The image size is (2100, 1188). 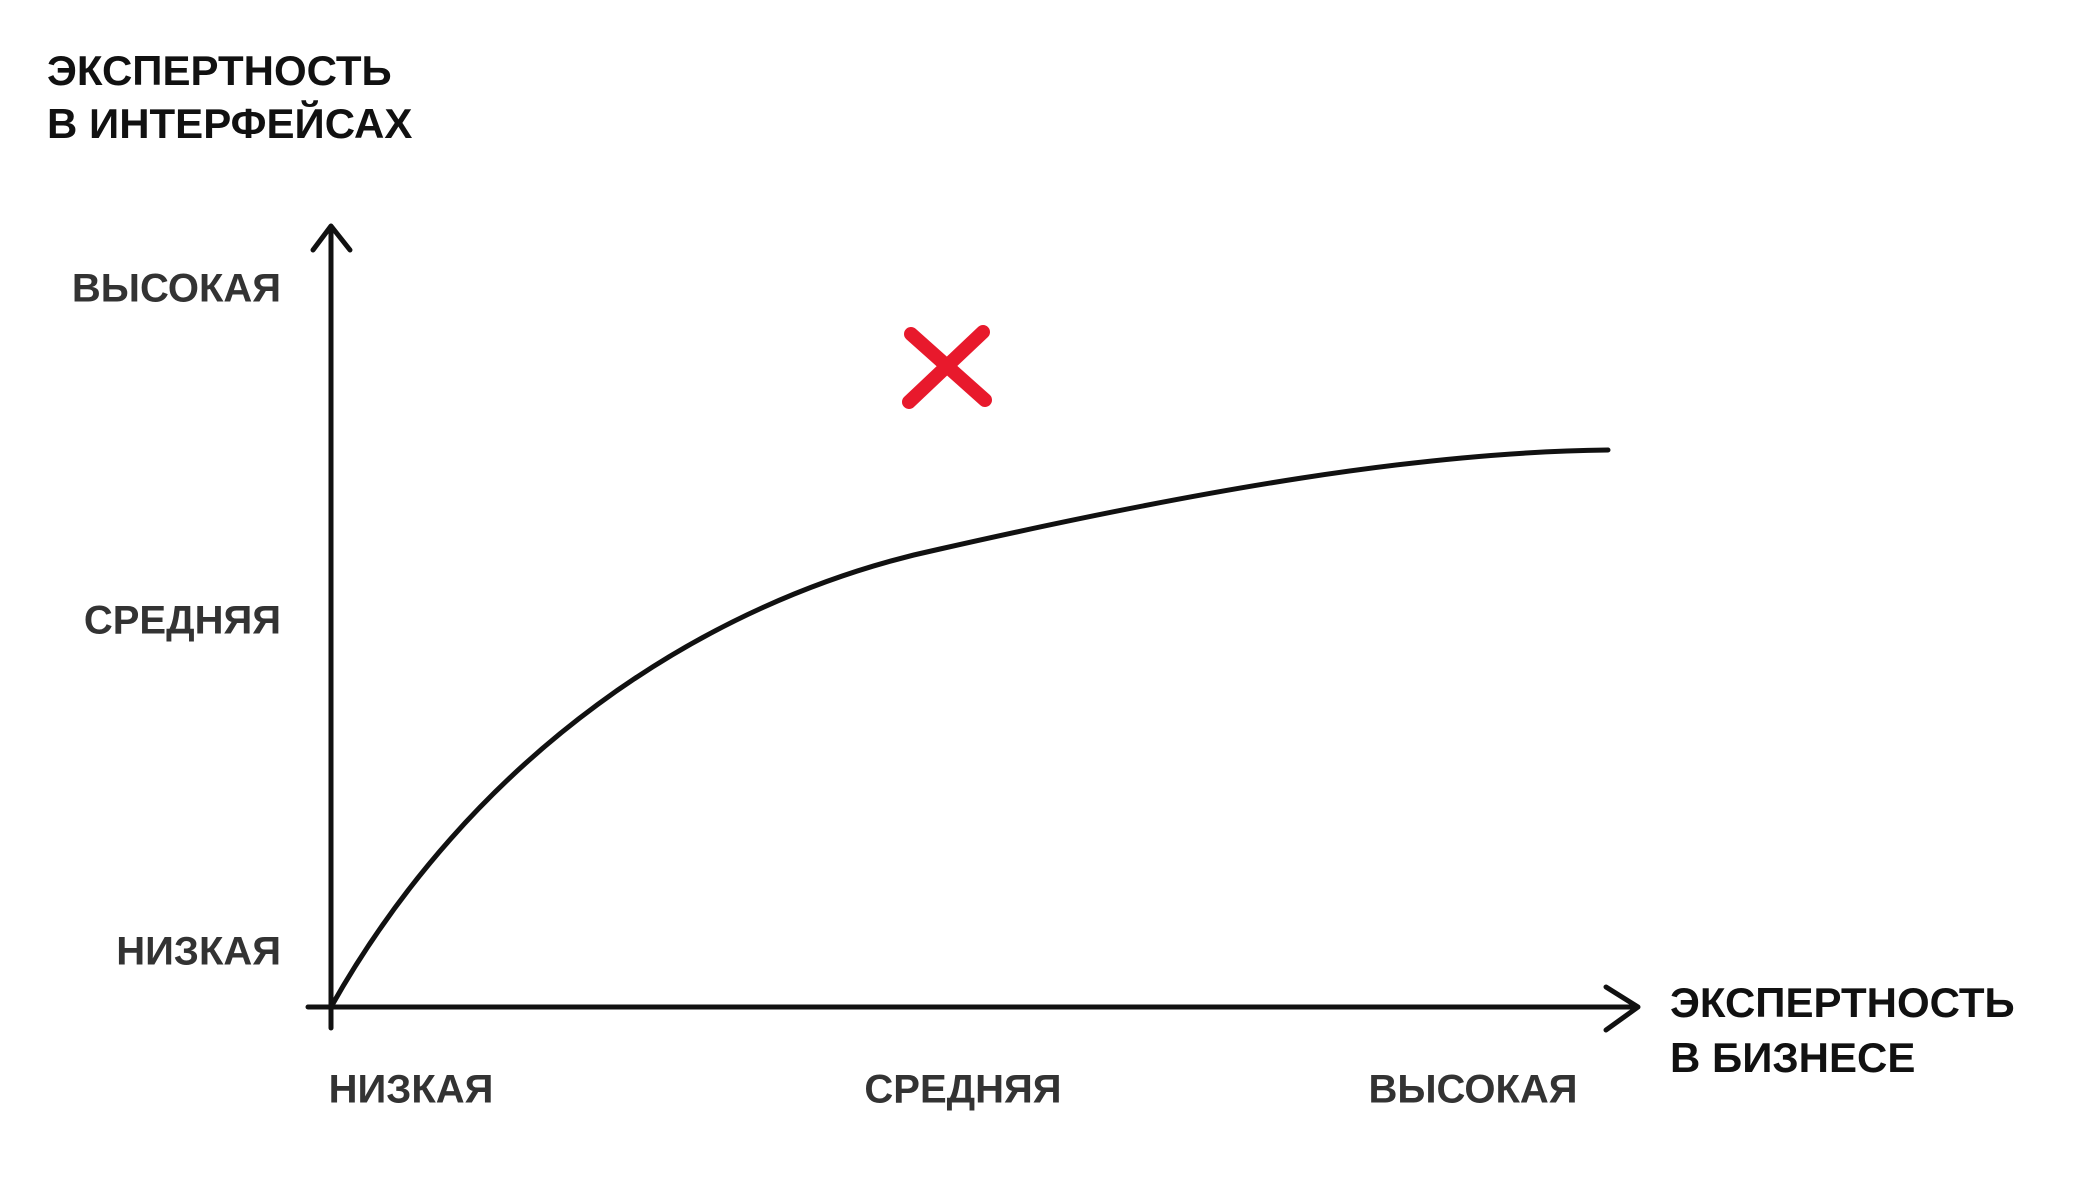 I want to click on cross-marker, so click(x=947, y=367).